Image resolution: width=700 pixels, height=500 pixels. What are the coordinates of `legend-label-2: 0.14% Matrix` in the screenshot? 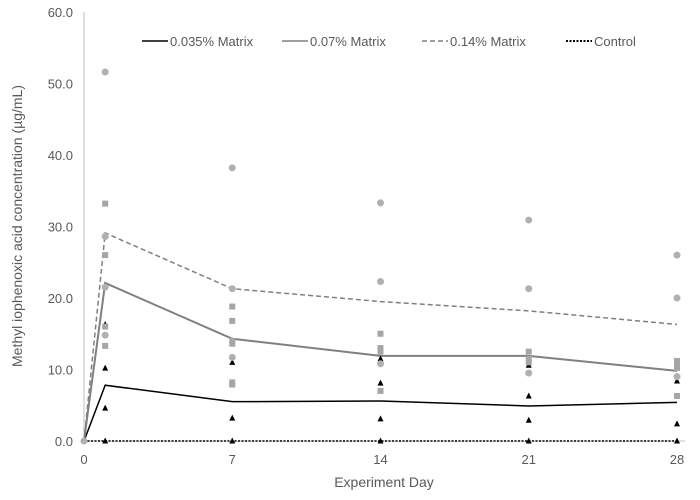 It's located at (488, 41).